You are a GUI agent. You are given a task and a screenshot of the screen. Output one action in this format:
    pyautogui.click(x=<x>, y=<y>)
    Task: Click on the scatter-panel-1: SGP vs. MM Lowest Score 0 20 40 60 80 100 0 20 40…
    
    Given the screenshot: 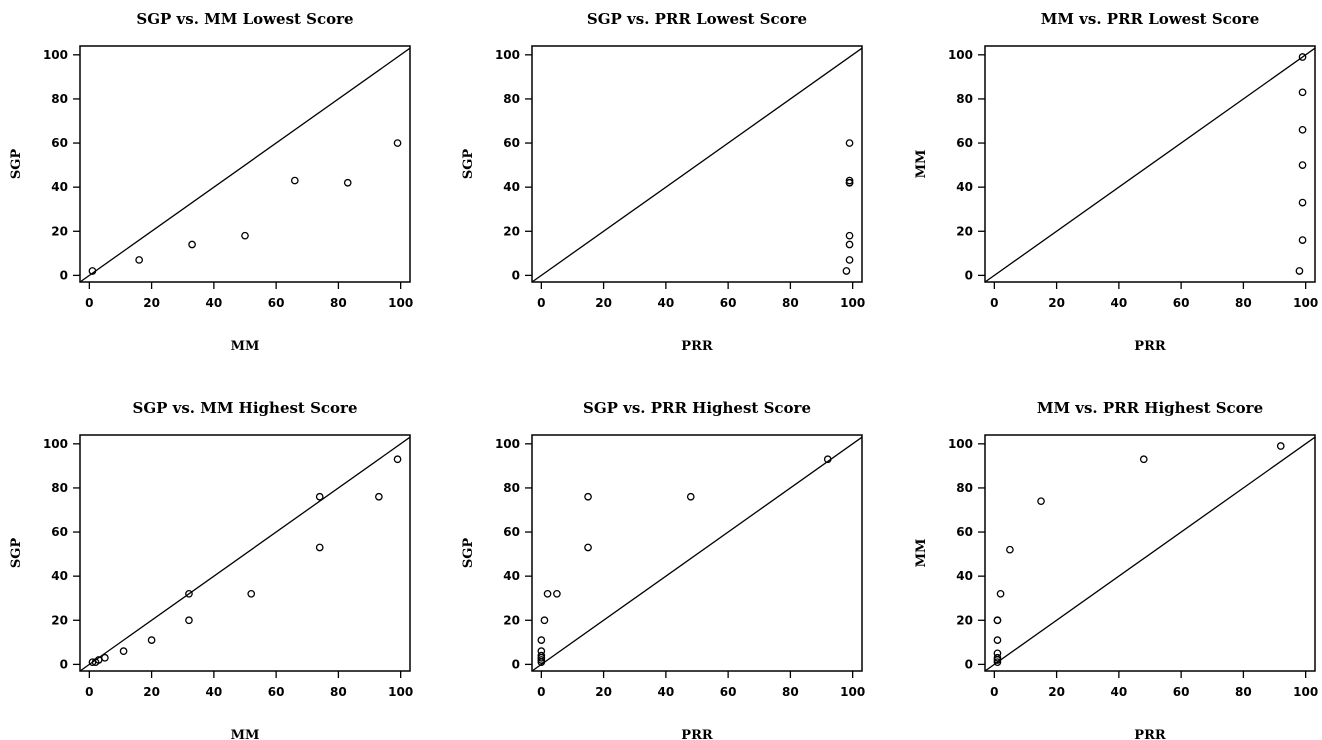 What is the action you would take?
    pyautogui.click(x=211, y=182)
    